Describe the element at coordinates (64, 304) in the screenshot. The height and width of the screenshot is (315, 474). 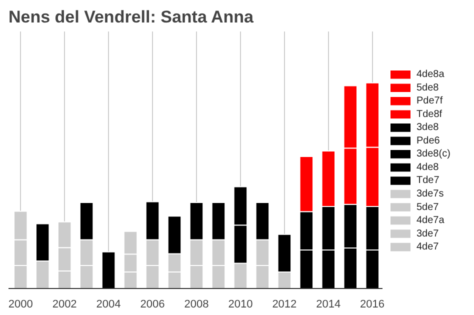
I see `x-tick-label: 2002` at that location.